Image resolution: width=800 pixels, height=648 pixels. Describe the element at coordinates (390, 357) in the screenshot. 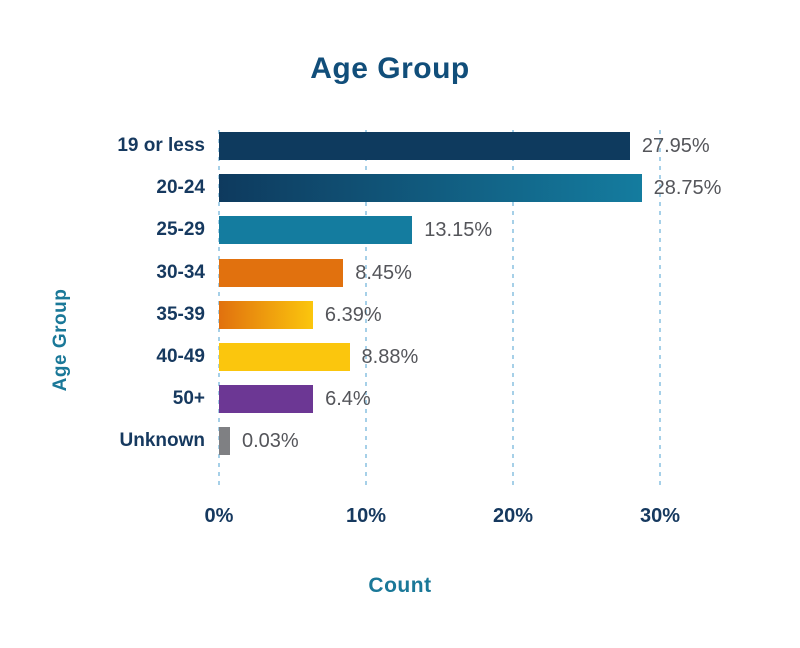

I see `value-label: 8.88%` at that location.